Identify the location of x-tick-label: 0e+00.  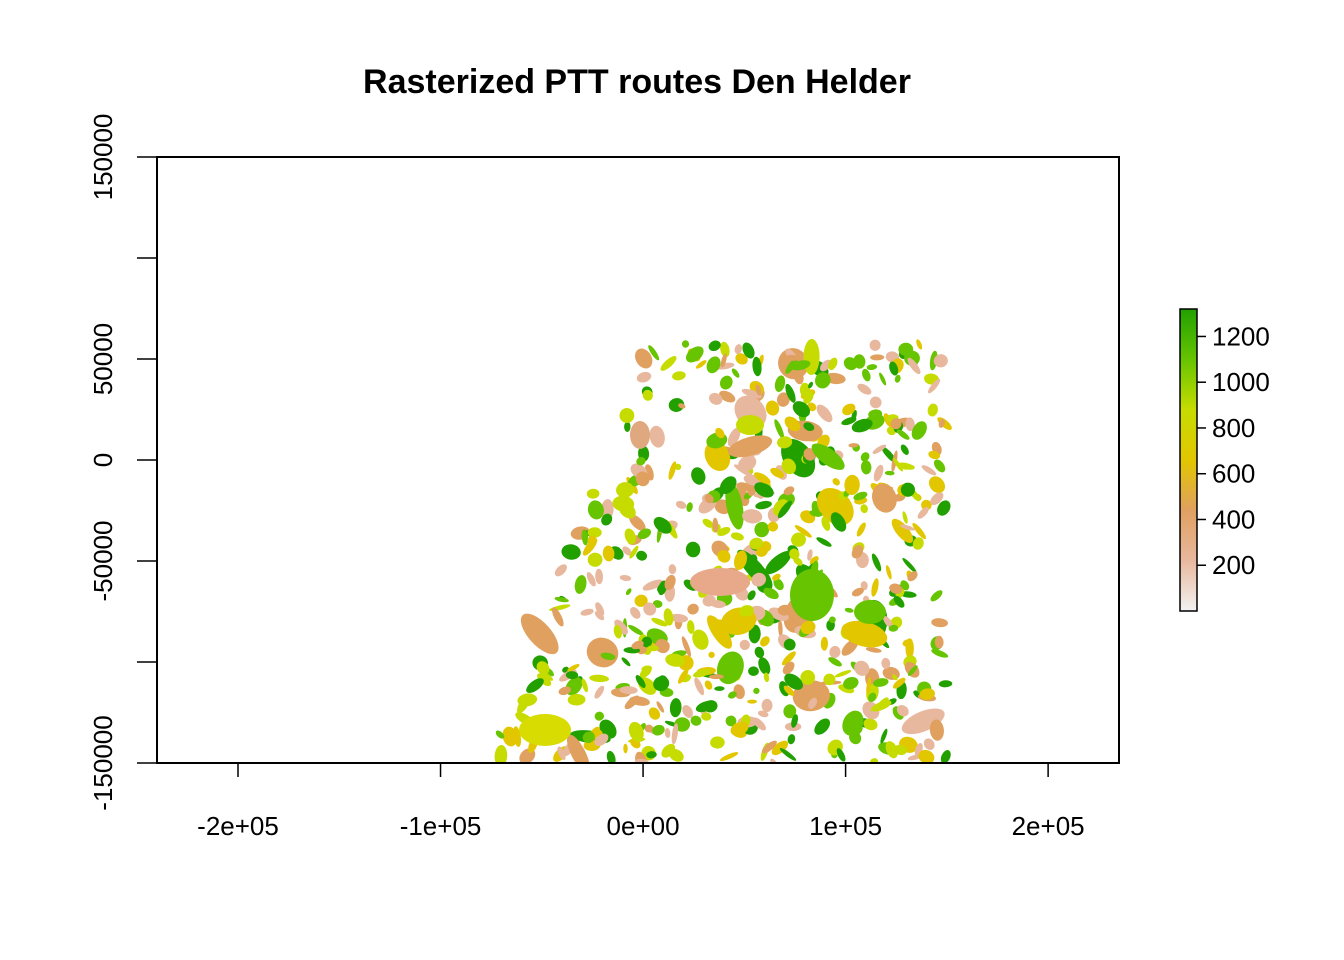
(643, 826).